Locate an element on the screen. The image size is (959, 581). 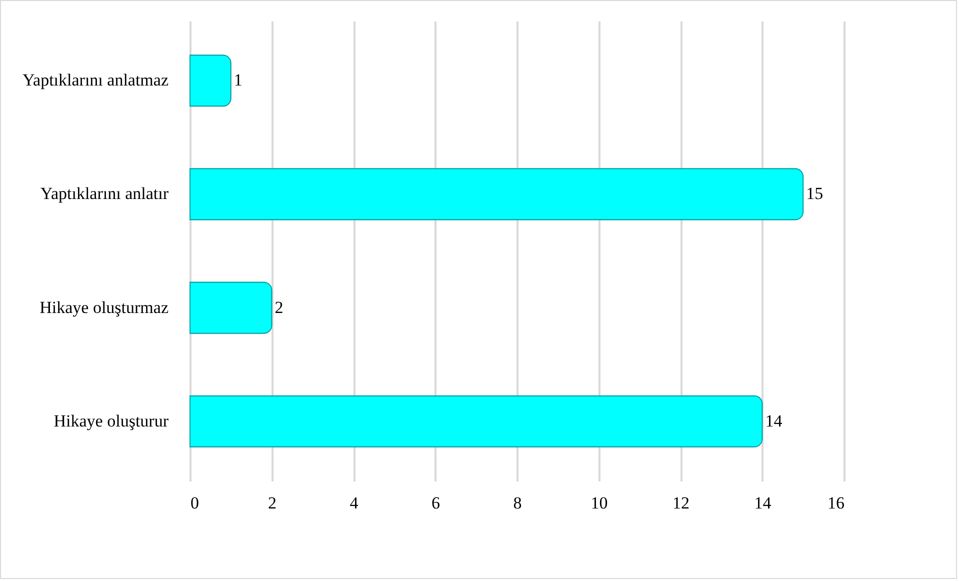
x-tick-label: 2 is located at coordinates (272, 503).